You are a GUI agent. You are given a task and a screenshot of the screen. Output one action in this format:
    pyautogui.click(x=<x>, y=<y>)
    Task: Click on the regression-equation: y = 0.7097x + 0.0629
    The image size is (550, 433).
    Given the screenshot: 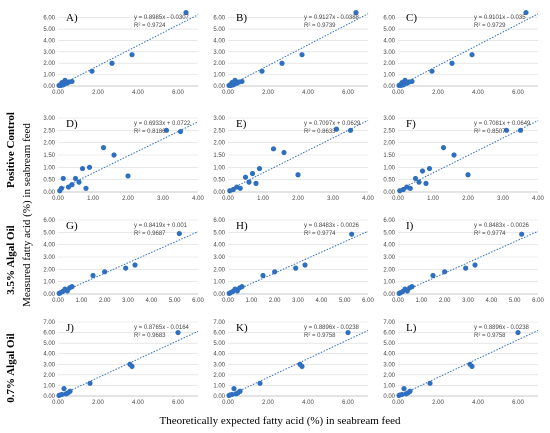 What is the action you would take?
    pyautogui.click(x=332, y=124)
    